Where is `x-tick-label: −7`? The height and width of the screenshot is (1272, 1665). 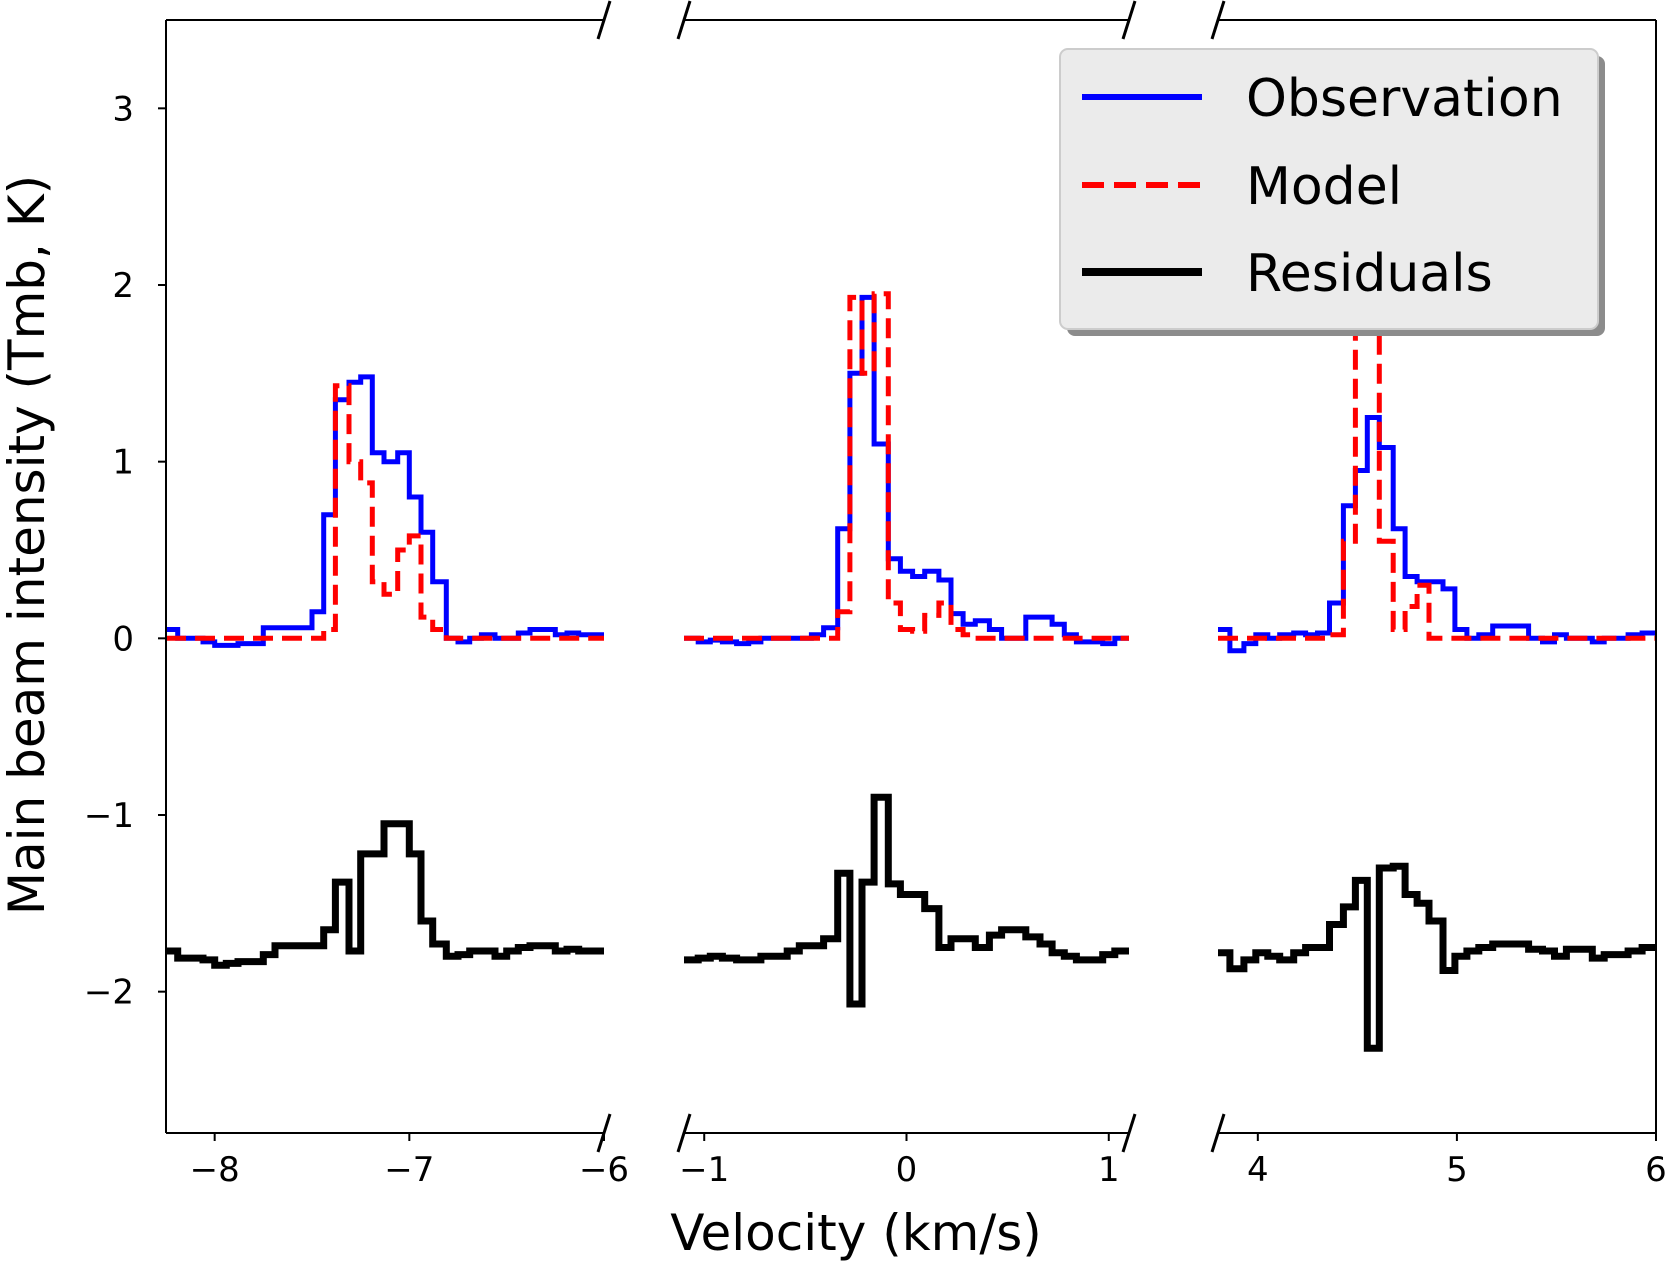 x-tick-label: −7 is located at coordinates (409, 1170).